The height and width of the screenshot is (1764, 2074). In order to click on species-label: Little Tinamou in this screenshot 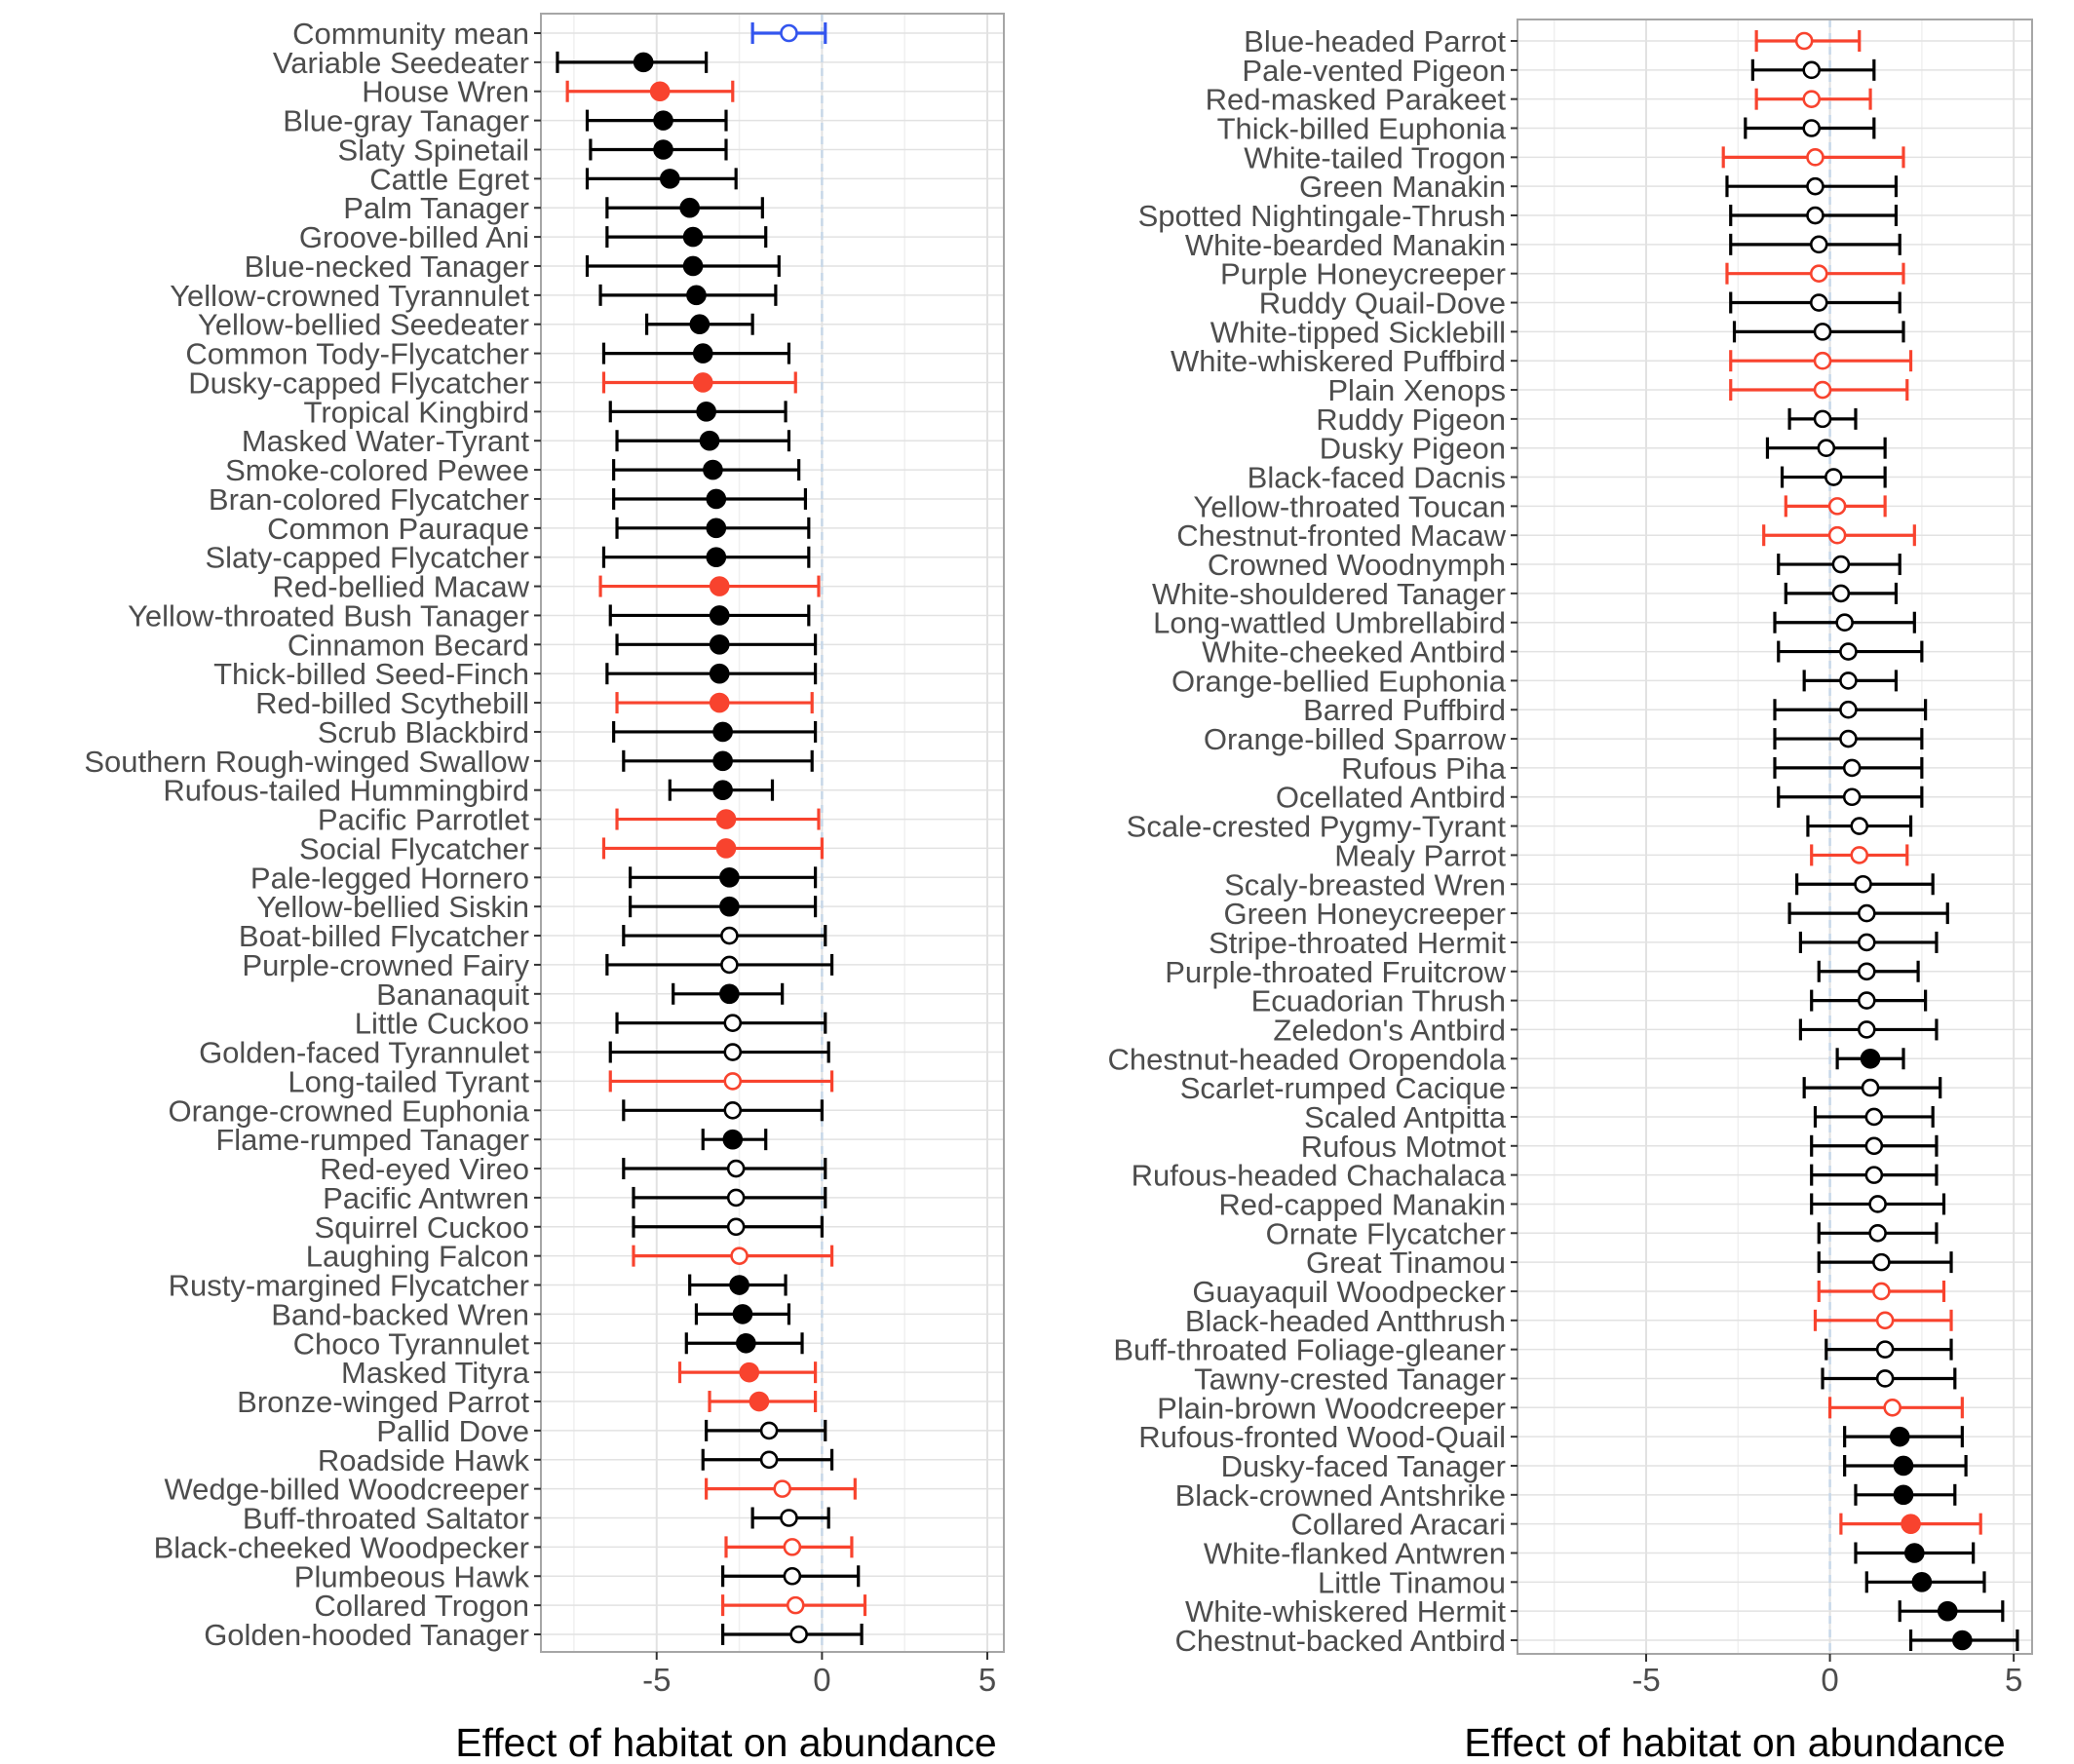, I will do `click(1412, 1582)`.